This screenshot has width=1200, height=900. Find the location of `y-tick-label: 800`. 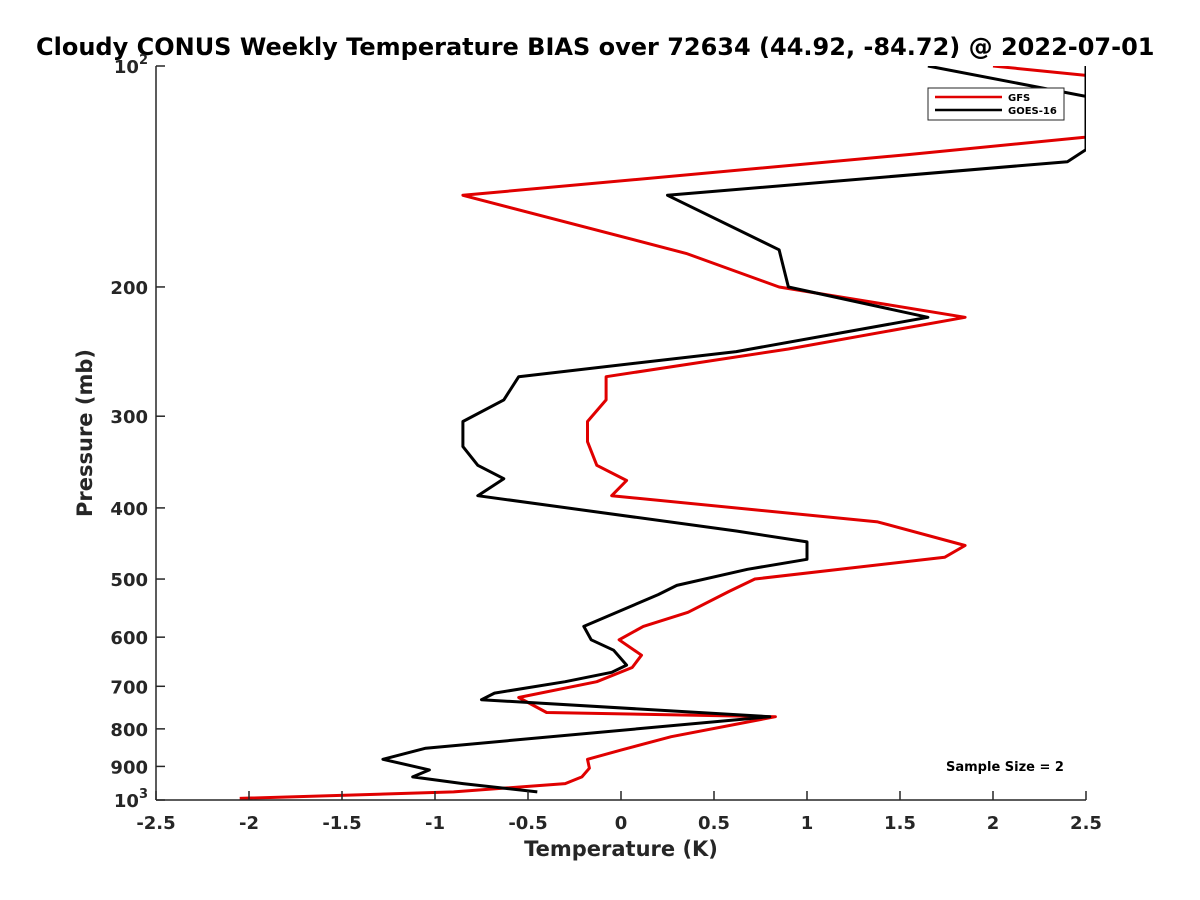

y-tick-label: 800 is located at coordinates (129, 730).